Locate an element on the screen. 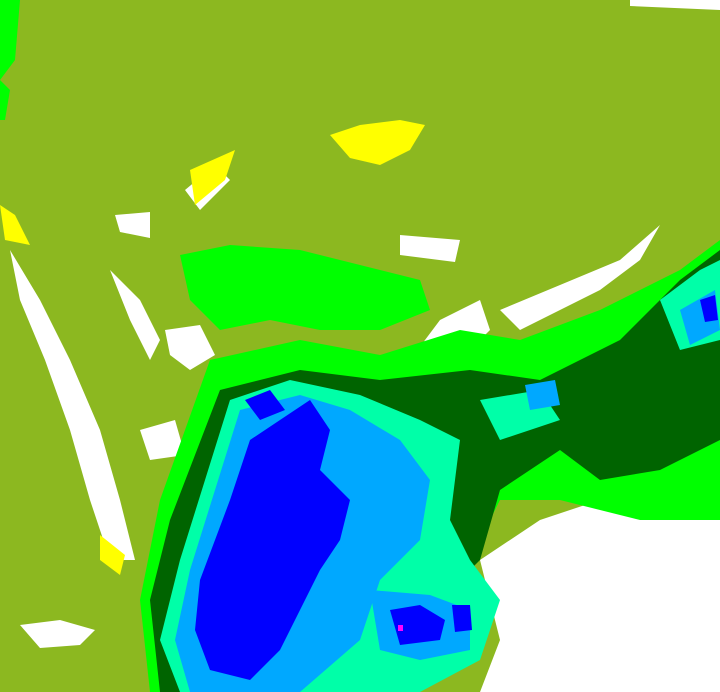 The image size is (720, 692). magenta-cell is located at coordinates (400, 628).